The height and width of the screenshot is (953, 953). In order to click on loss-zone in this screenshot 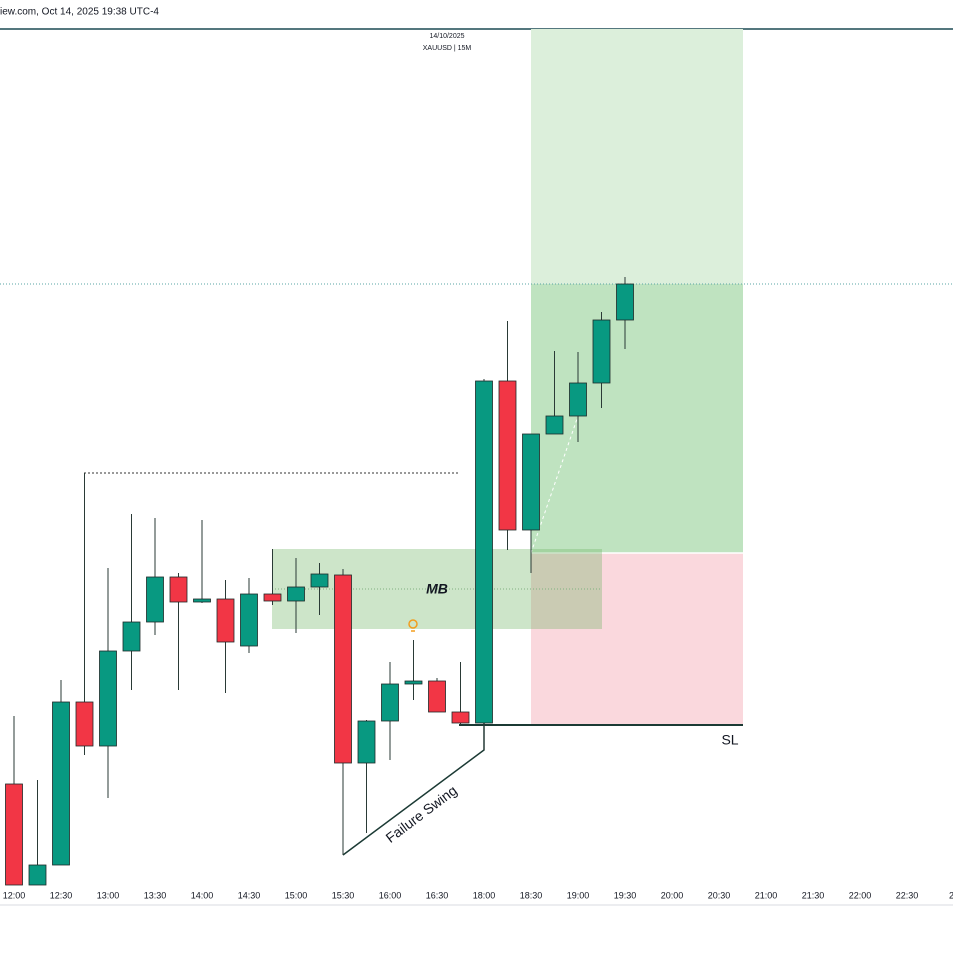, I will do `click(637, 639)`.